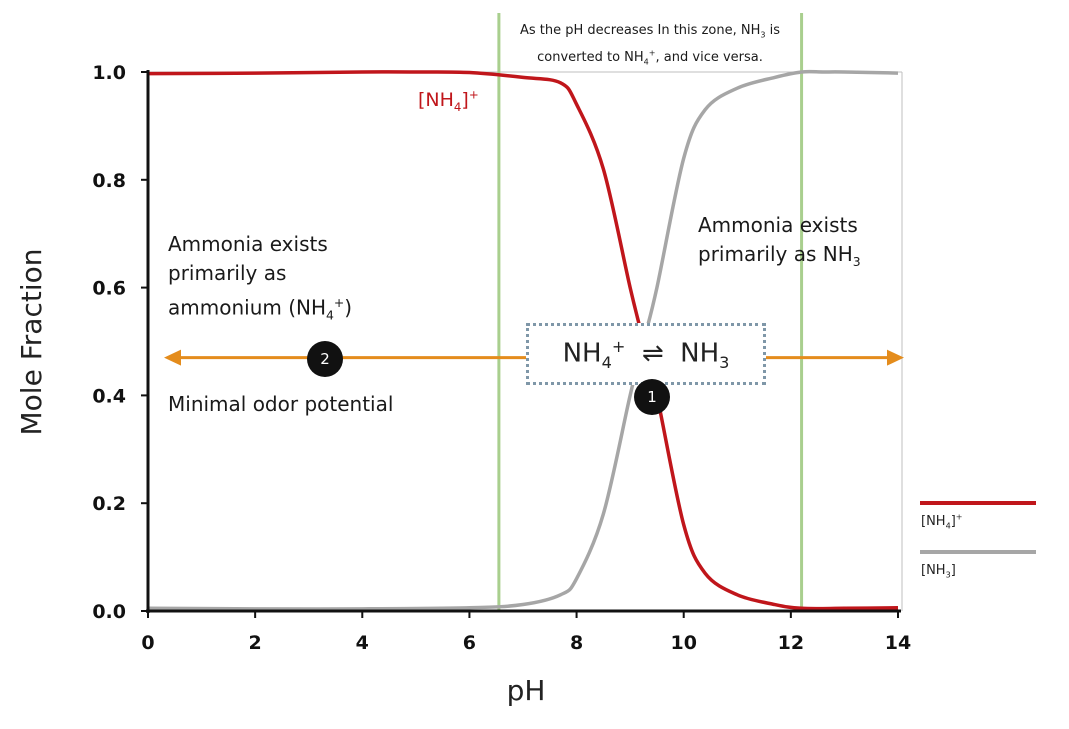 Image resolution: width=1069 pixels, height=729 pixels. What do you see at coordinates (576, 643) in the screenshot?
I see `x-tick-label: 8` at bounding box center [576, 643].